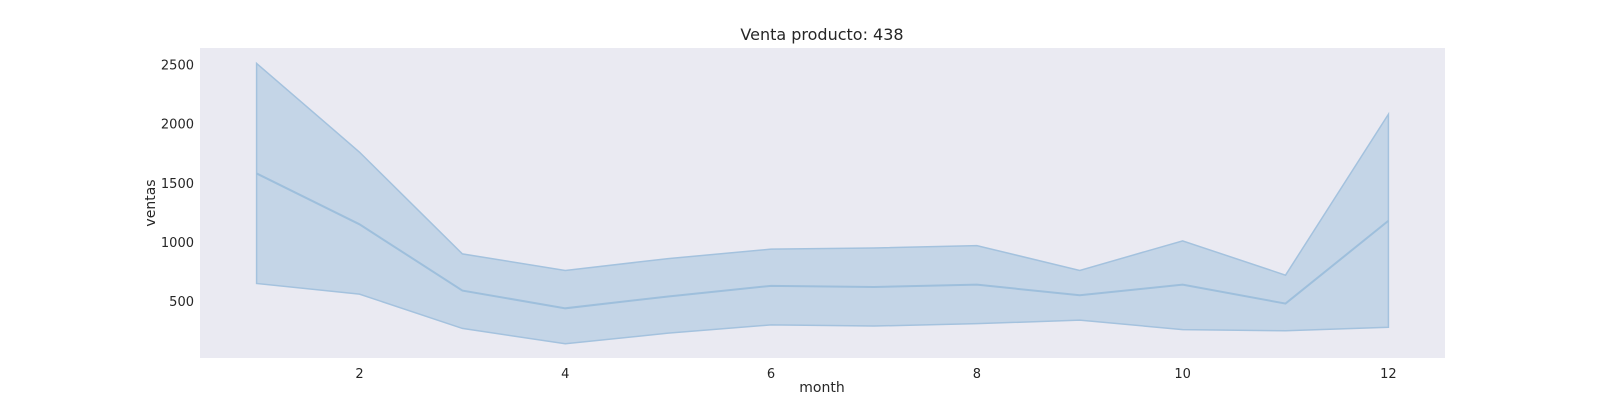 The image size is (1600, 400). I want to click on y-tick-labels: 500 1000 1500 2000 2500, so click(177, 185).